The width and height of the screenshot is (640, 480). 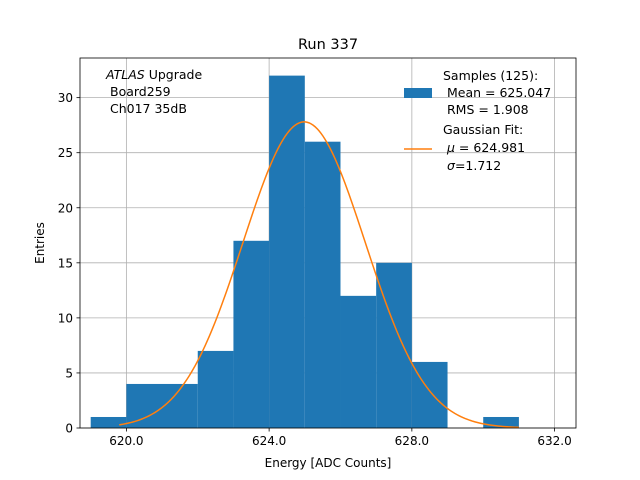 I want to click on y-tick-label: 20, so click(x=65, y=208).